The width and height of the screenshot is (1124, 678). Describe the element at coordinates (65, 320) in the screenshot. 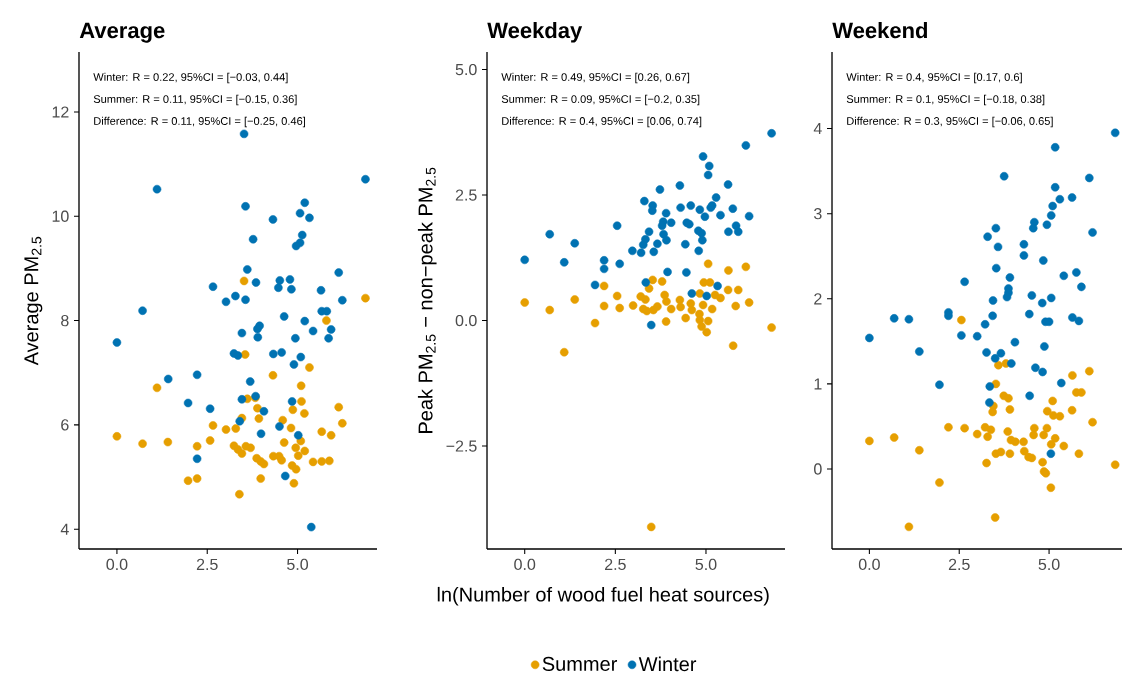

I see `y-tick-label: 8` at that location.